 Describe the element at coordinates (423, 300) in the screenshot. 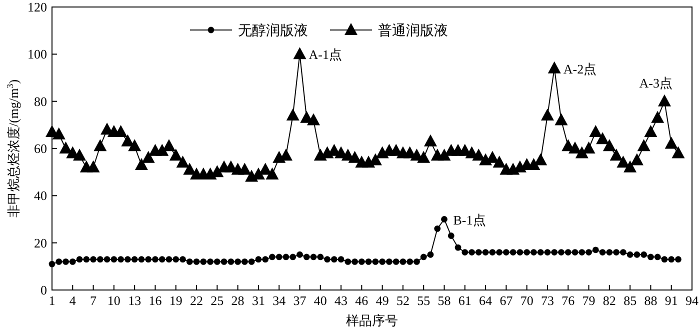

I see `x-tick-label: 55` at that location.